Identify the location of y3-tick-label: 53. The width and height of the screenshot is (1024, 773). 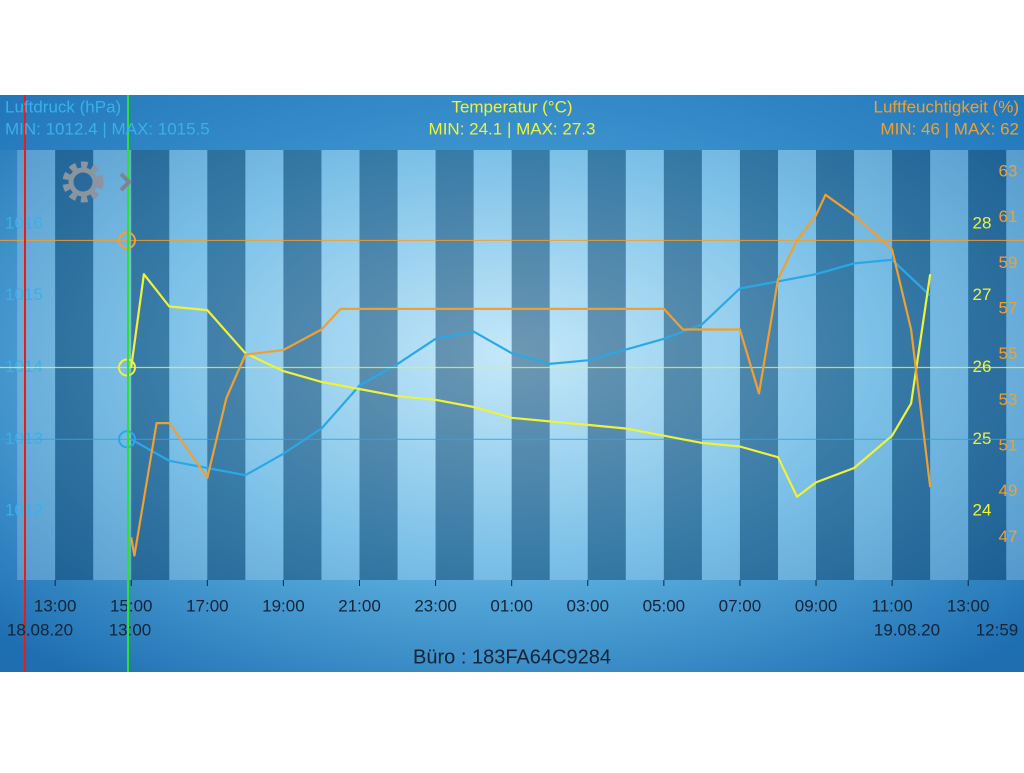
(1008, 399).